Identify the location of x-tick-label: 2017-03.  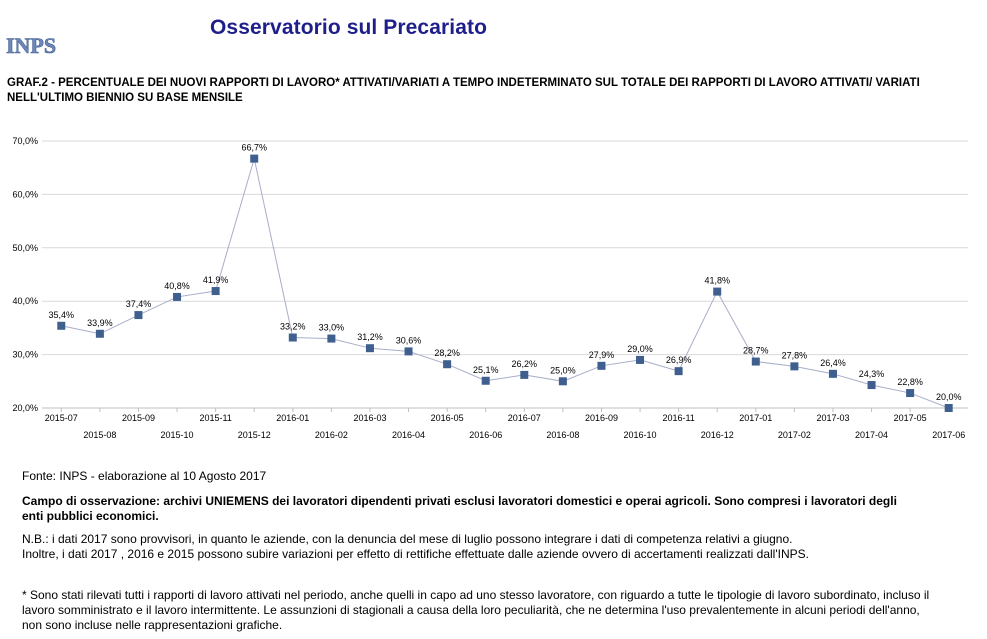
(832, 418).